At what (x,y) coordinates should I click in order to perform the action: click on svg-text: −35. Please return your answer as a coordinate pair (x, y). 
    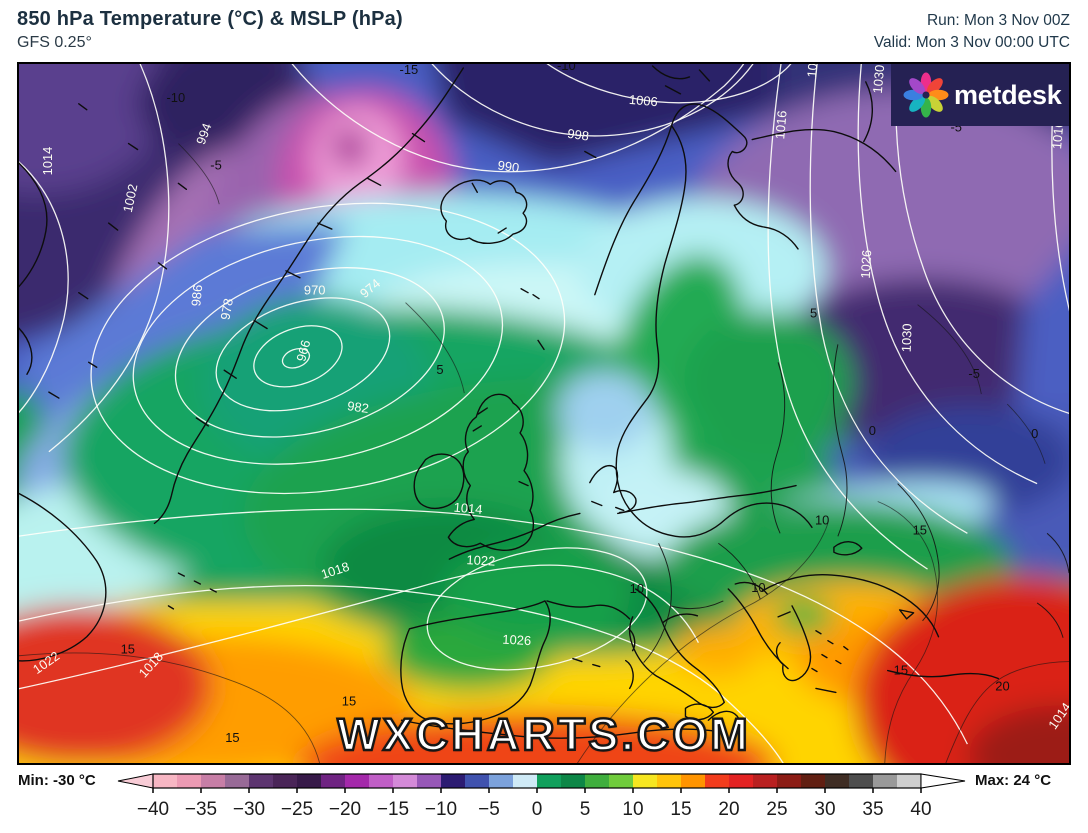
    Looking at the image, I should click on (201, 809).